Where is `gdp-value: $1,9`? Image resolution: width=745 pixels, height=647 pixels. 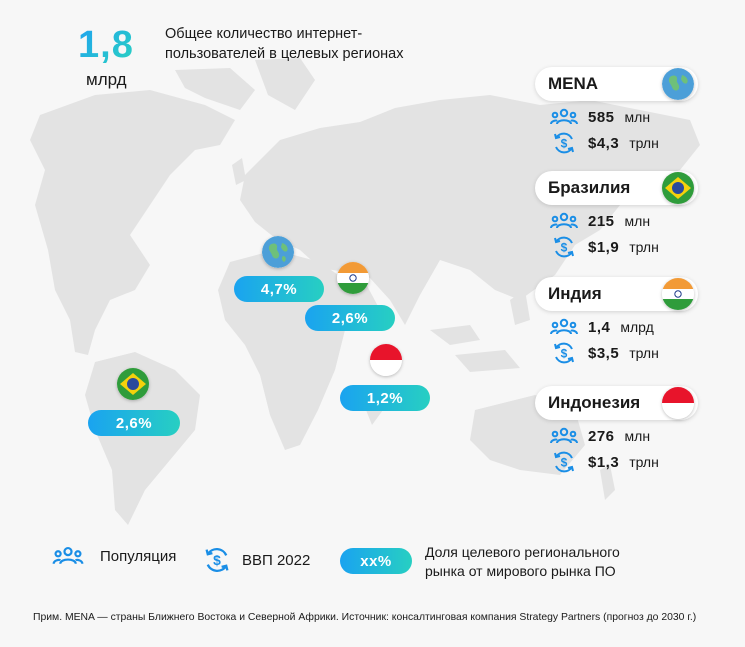 gdp-value: $1,9 is located at coordinates (604, 247).